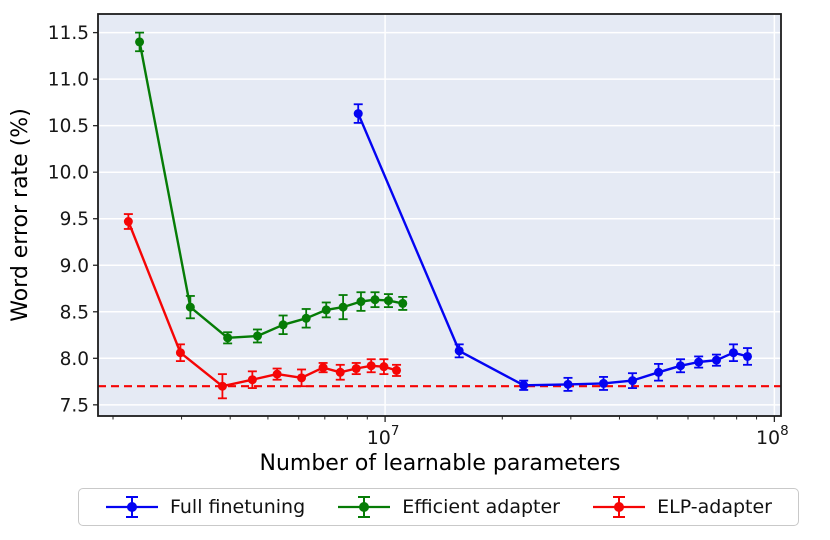  What do you see at coordinates (772, 436) in the screenshot?
I see `x-tick-label: 10⁸` at bounding box center [772, 436].